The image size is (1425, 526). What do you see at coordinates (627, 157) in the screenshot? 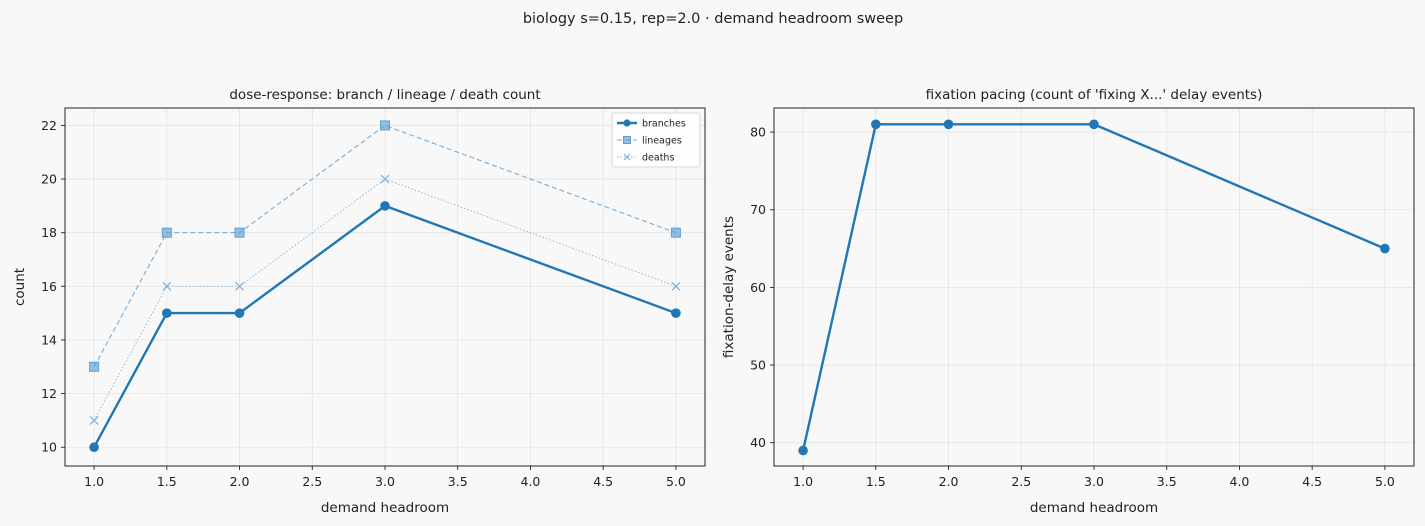
I see `legend-deaths-marker` at bounding box center [627, 157].